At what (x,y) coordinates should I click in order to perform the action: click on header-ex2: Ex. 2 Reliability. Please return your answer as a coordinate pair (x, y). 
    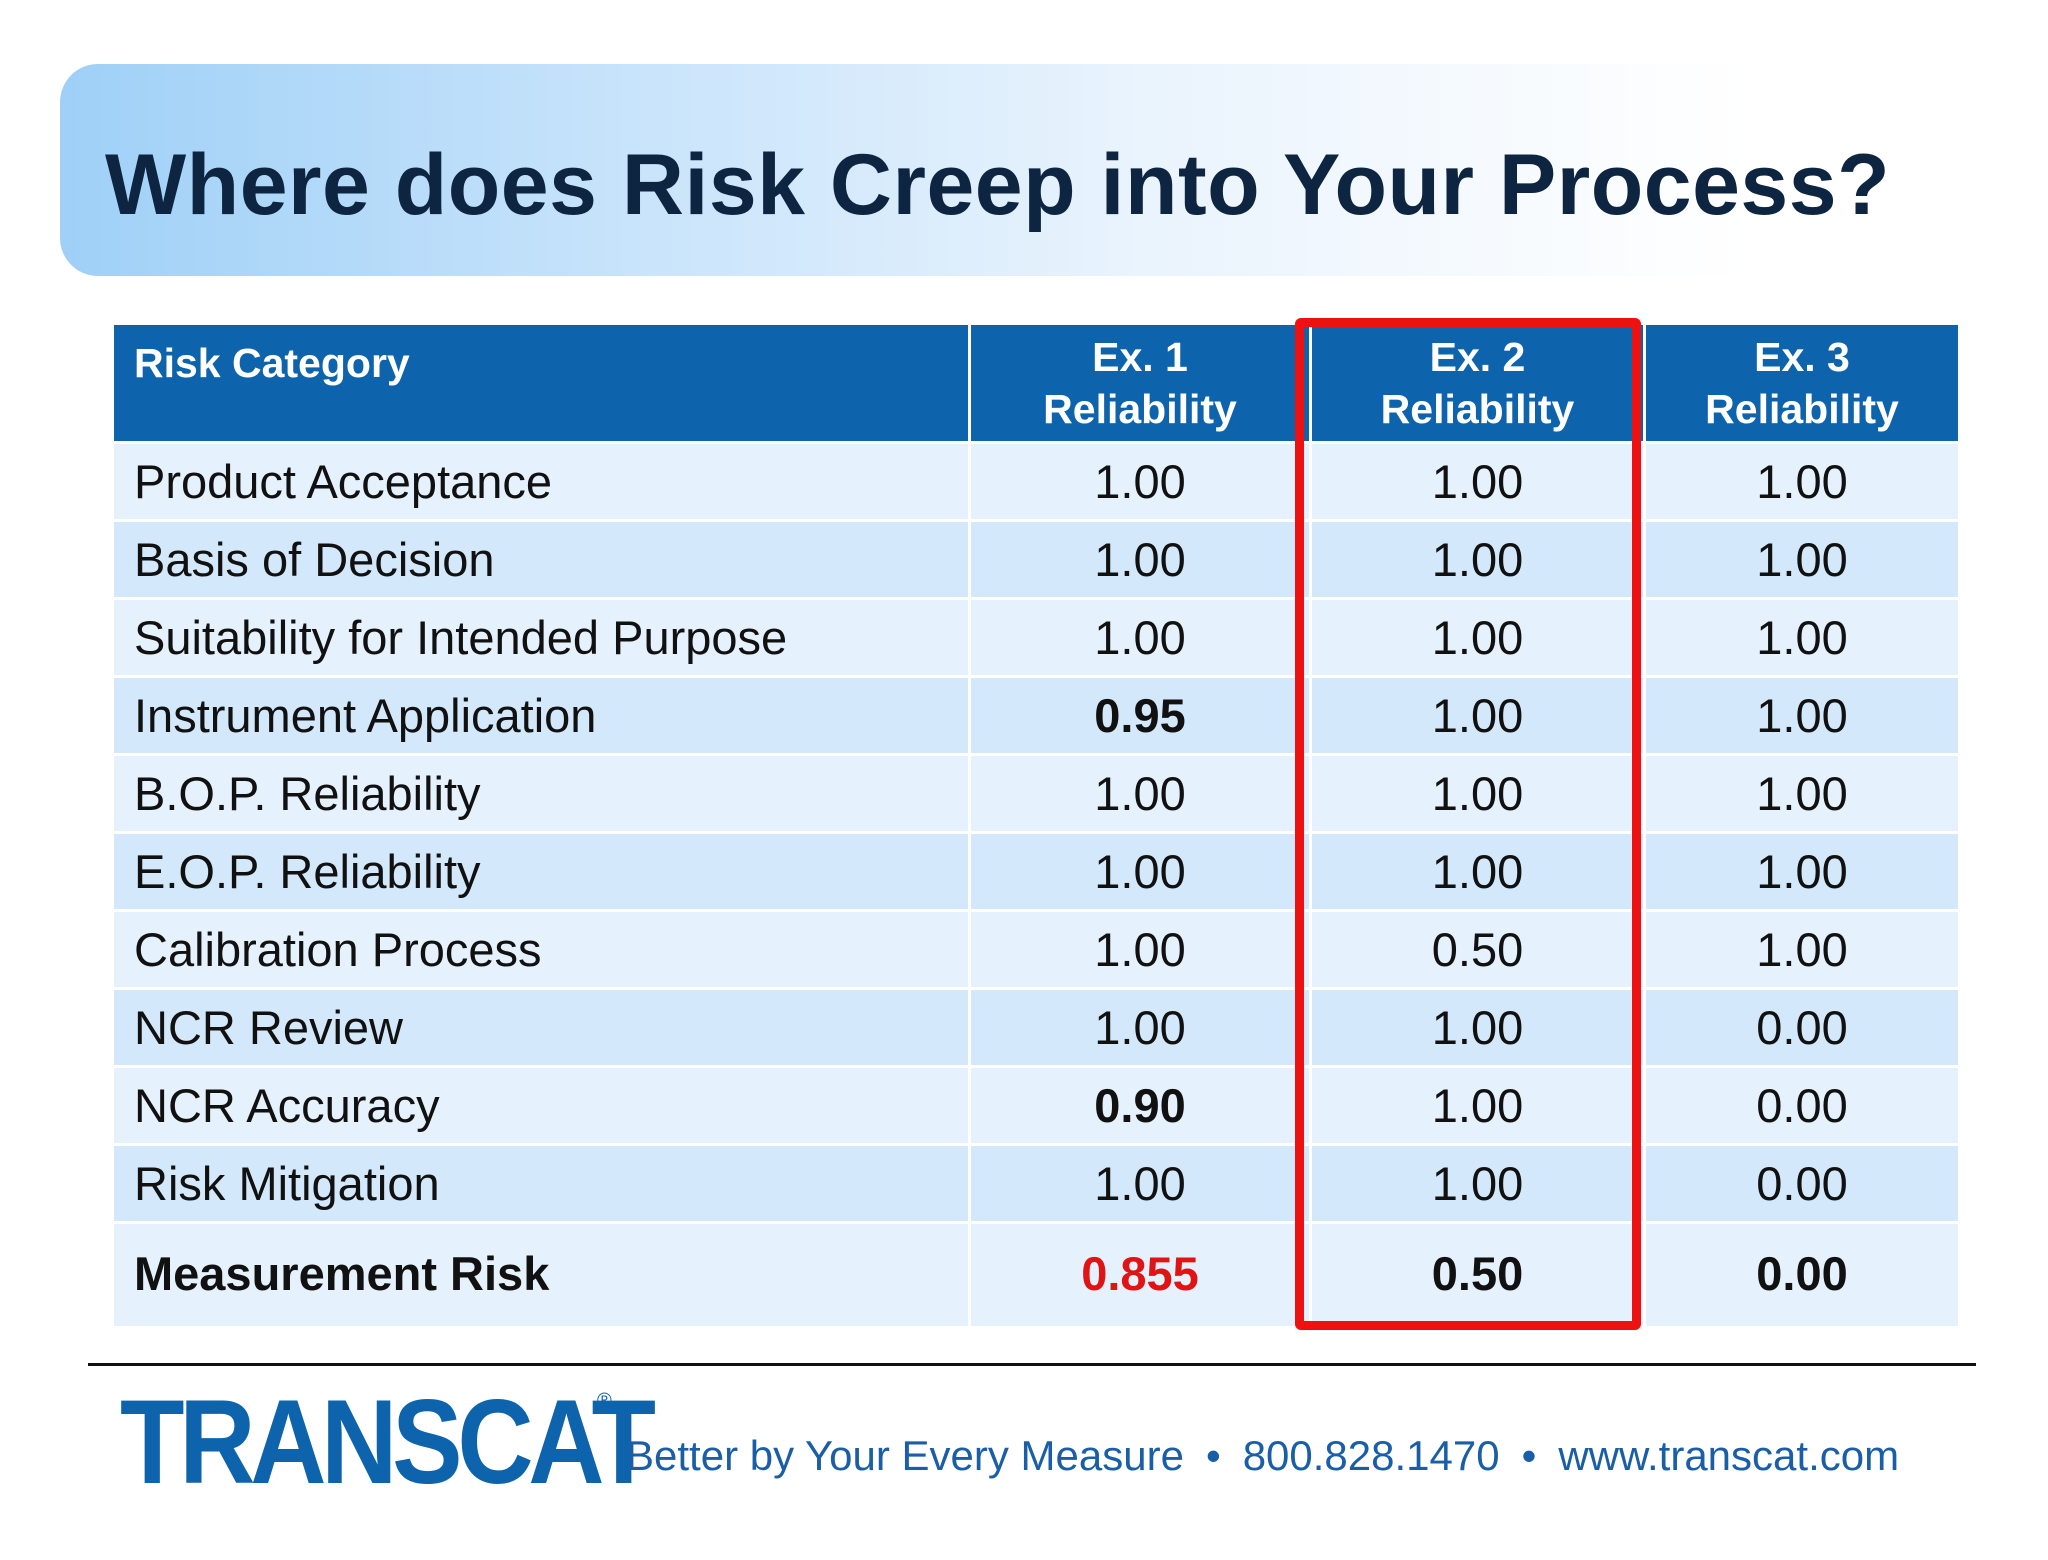
    Looking at the image, I should click on (1477, 383).